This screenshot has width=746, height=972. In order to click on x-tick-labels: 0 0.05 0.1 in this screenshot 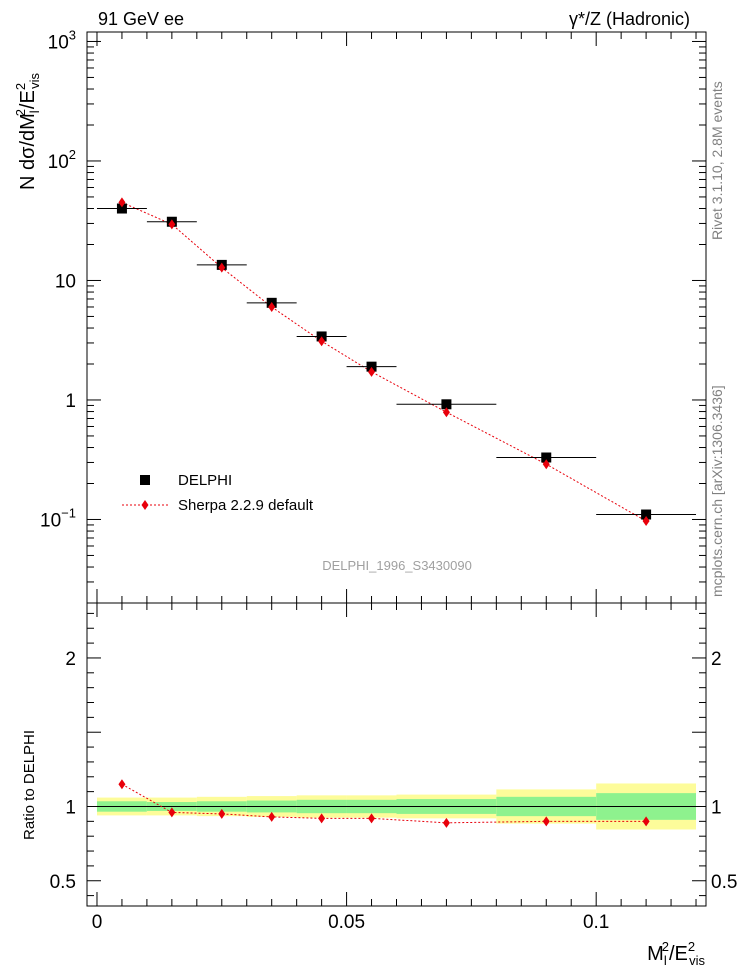, I will do `click(351, 922)`.